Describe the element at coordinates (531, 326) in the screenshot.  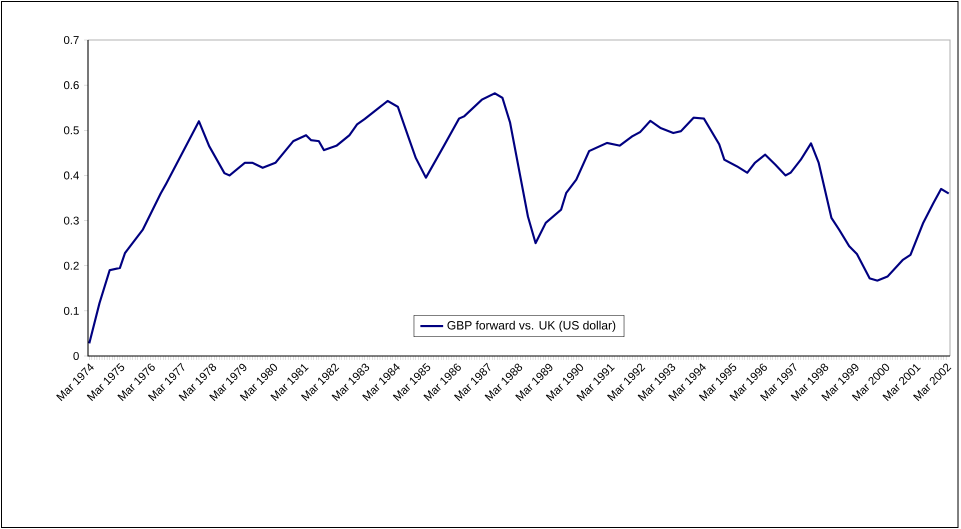
I see `legend-label: GBP forward vs. UK (US dollar)` at that location.